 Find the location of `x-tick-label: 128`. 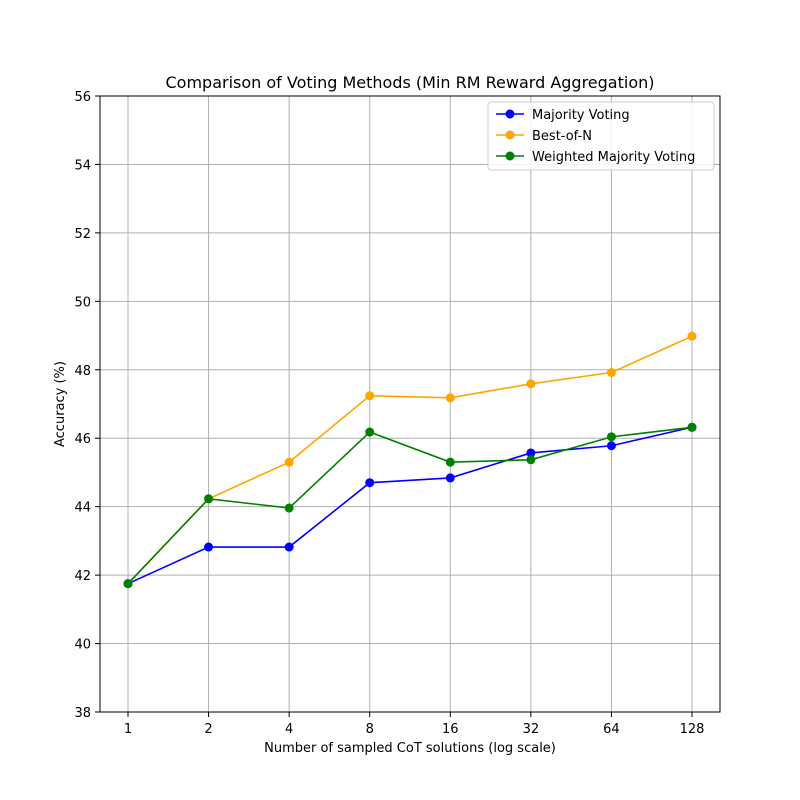

x-tick-label: 128 is located at coordinates (692, 729).